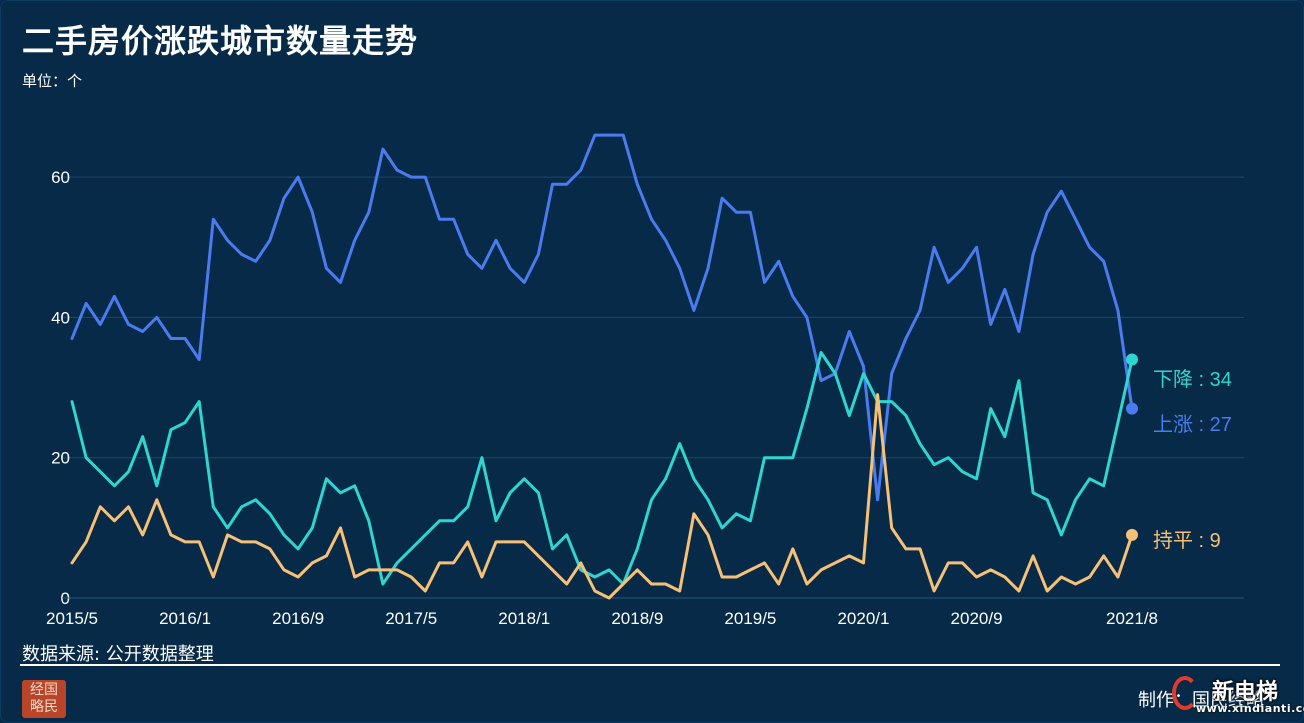 The height and width of the screenshot is (723, 1304). I want to click on data-source: 数据来源: 公开数据整理, so click(118, 654).